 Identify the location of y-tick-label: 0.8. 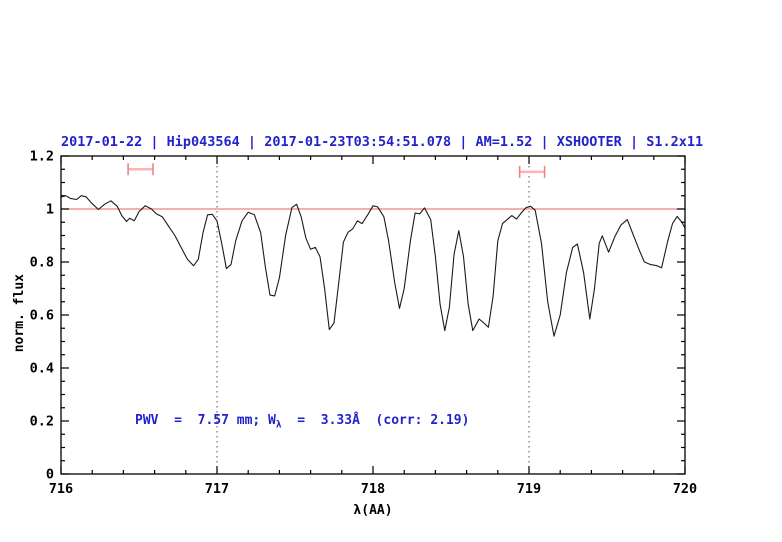
(42, 263).